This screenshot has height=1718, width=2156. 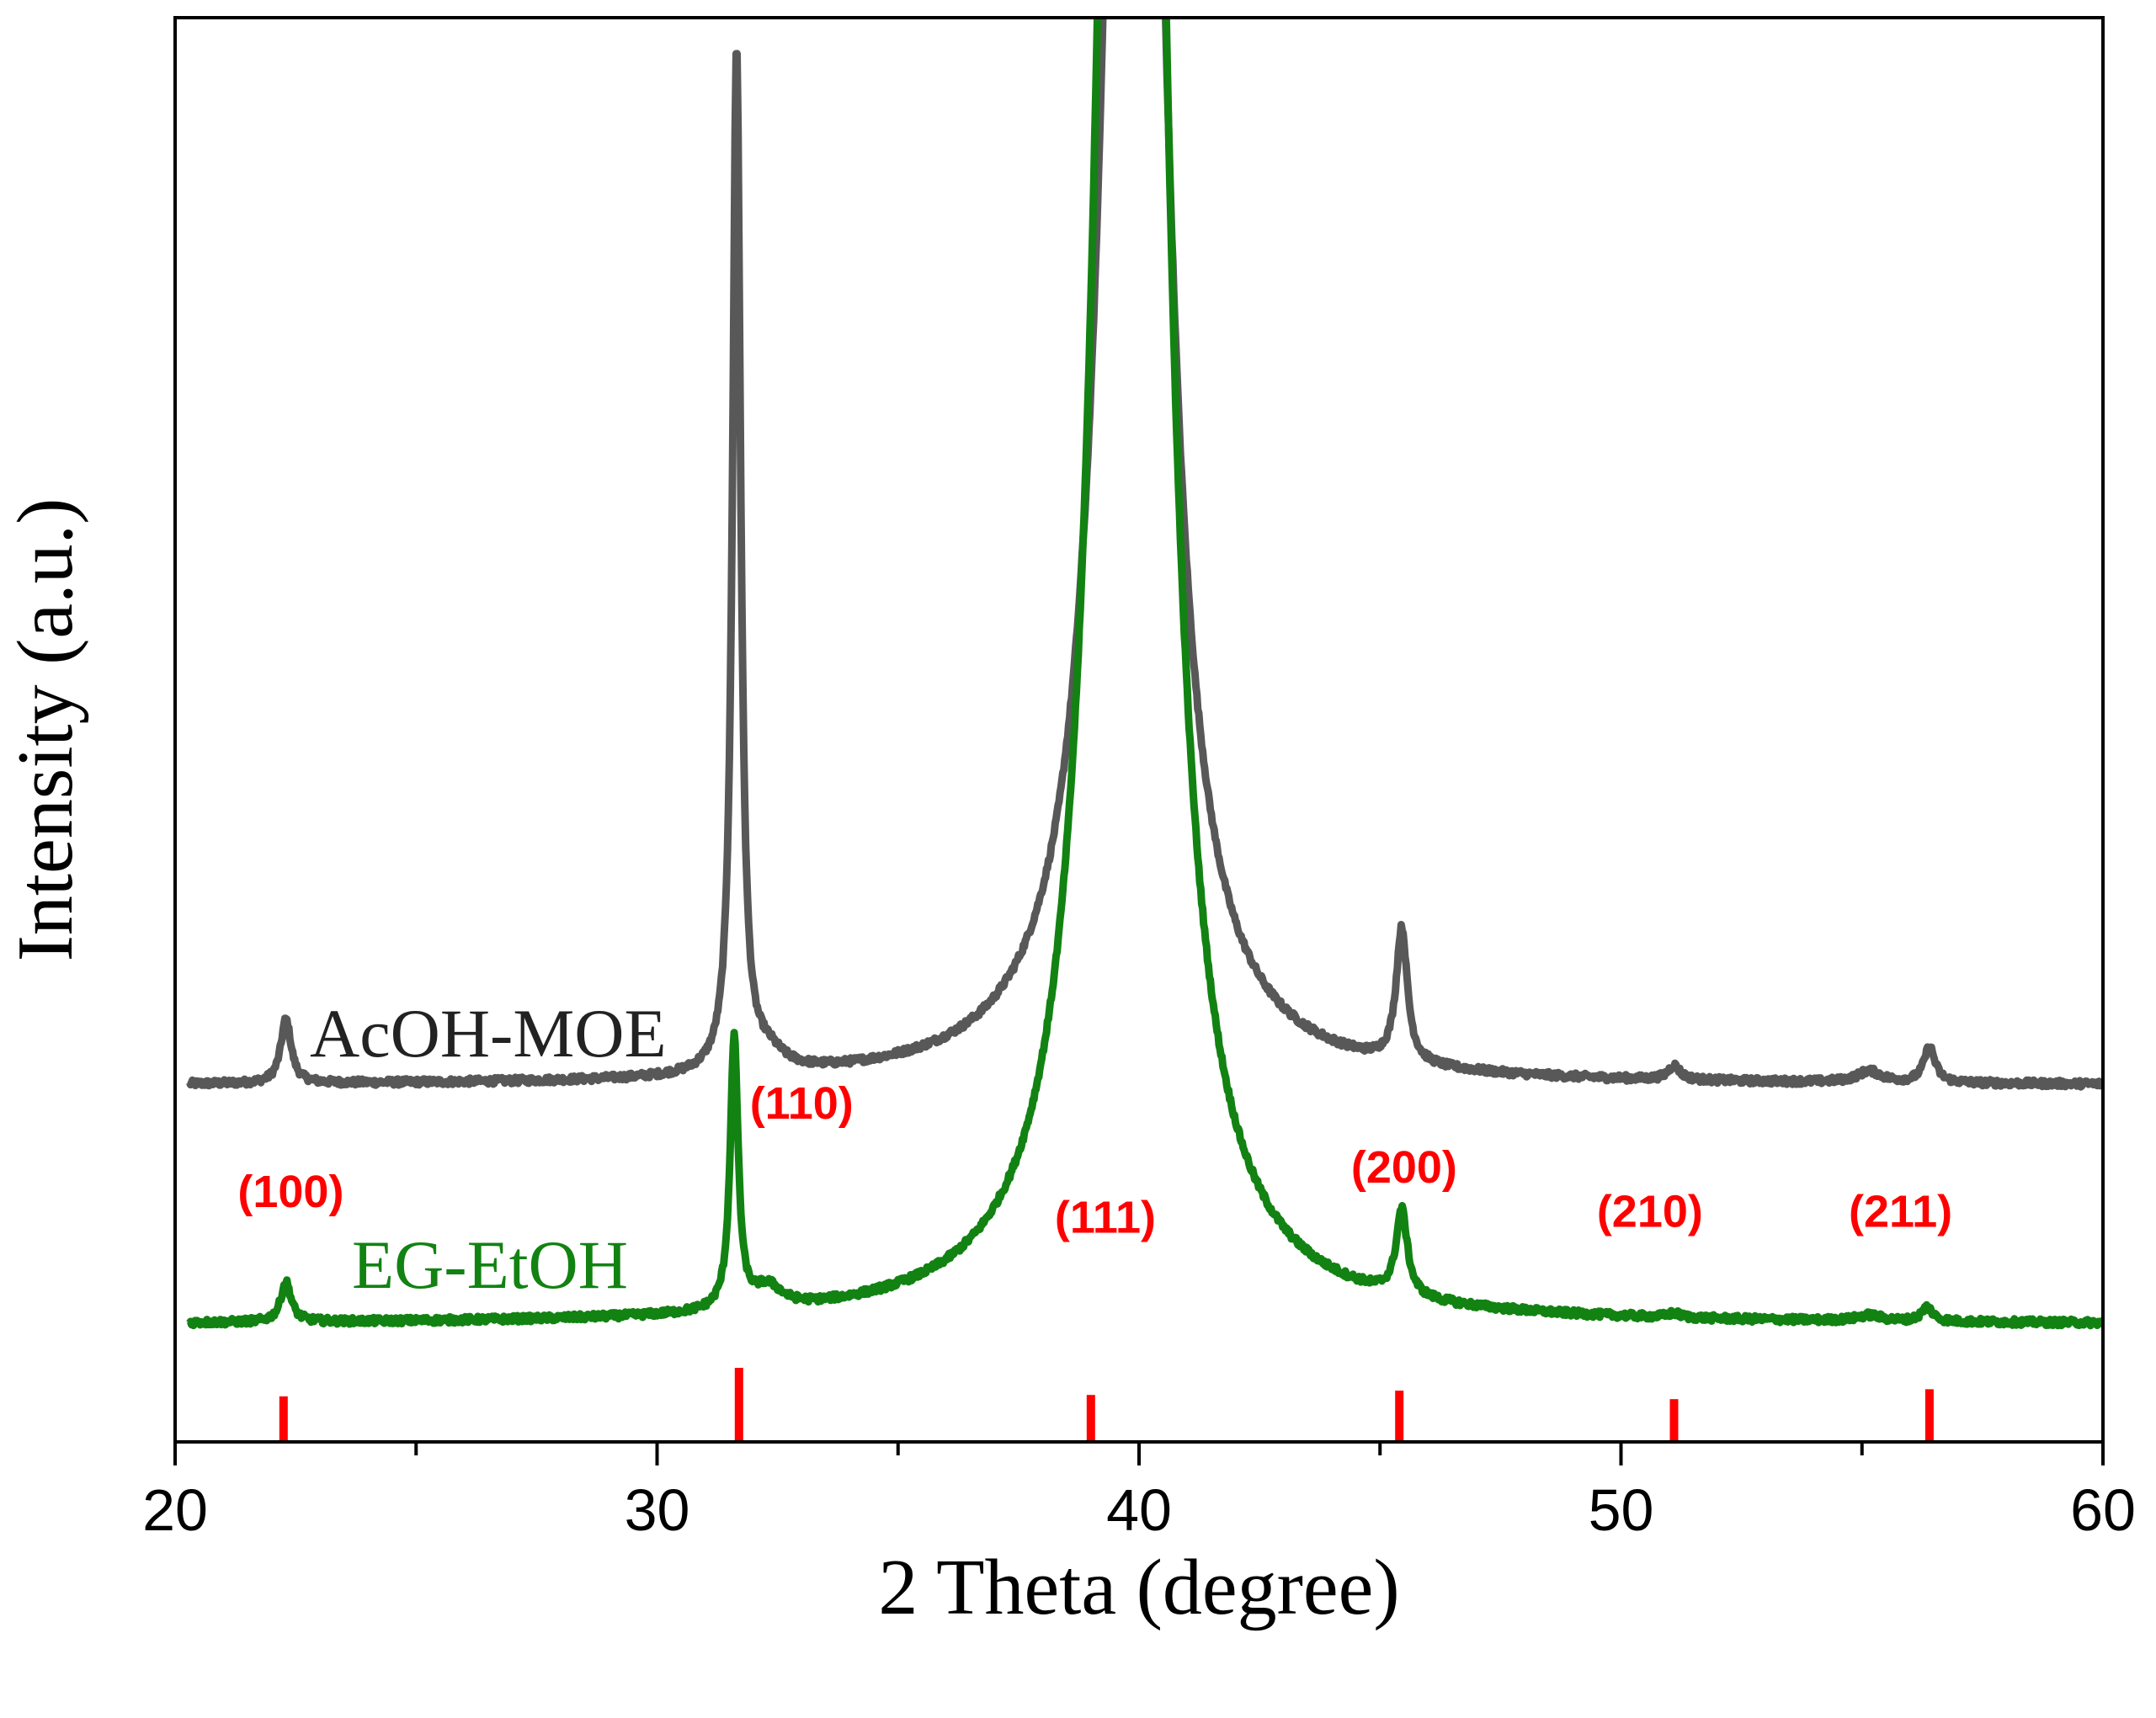 I want to click on x-tick-label: 40, so click(x=1139, y=1510).